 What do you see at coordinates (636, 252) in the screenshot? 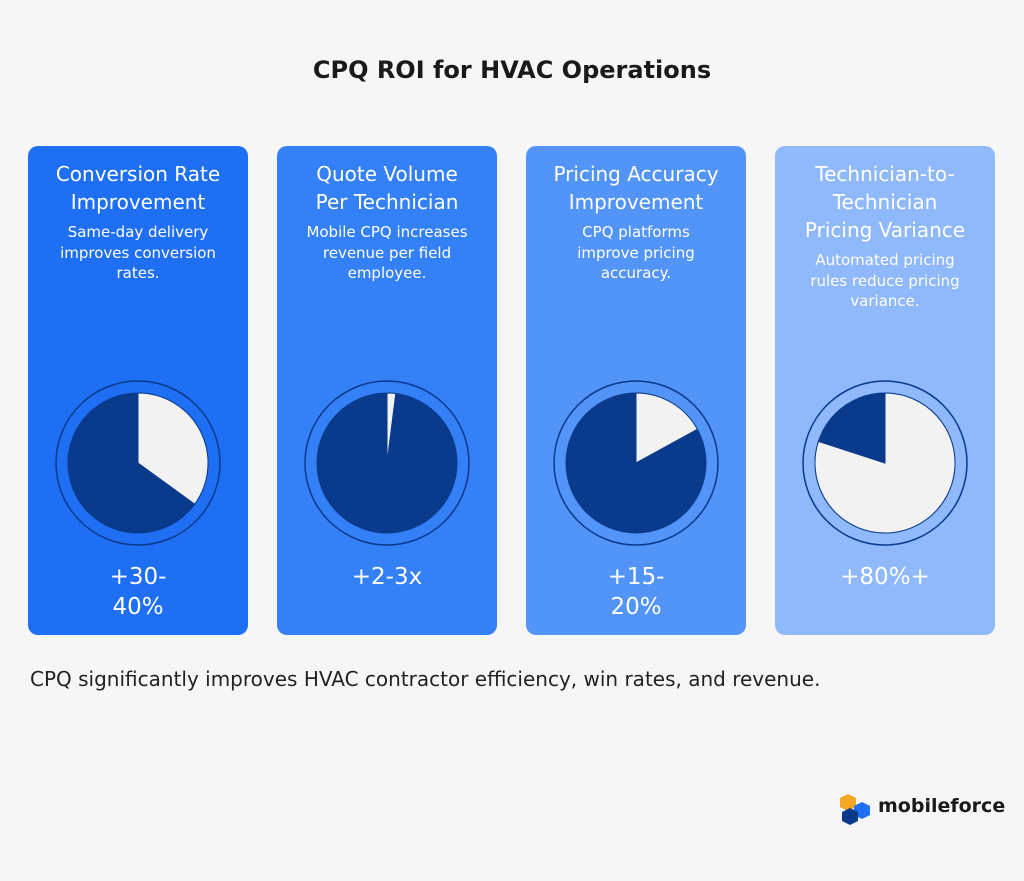
I see `card-description: CPQ platforms improve pricing accuracy.` at bounding box center [636, 252].